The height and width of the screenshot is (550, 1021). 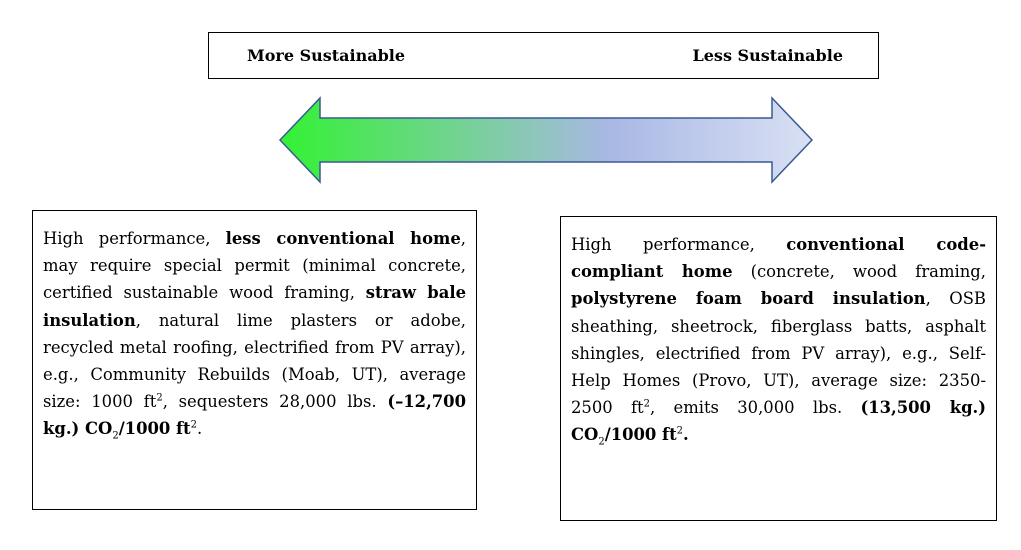 I want to click on more-sustainable-label: More Sustainable, so click(x=326, y=55).